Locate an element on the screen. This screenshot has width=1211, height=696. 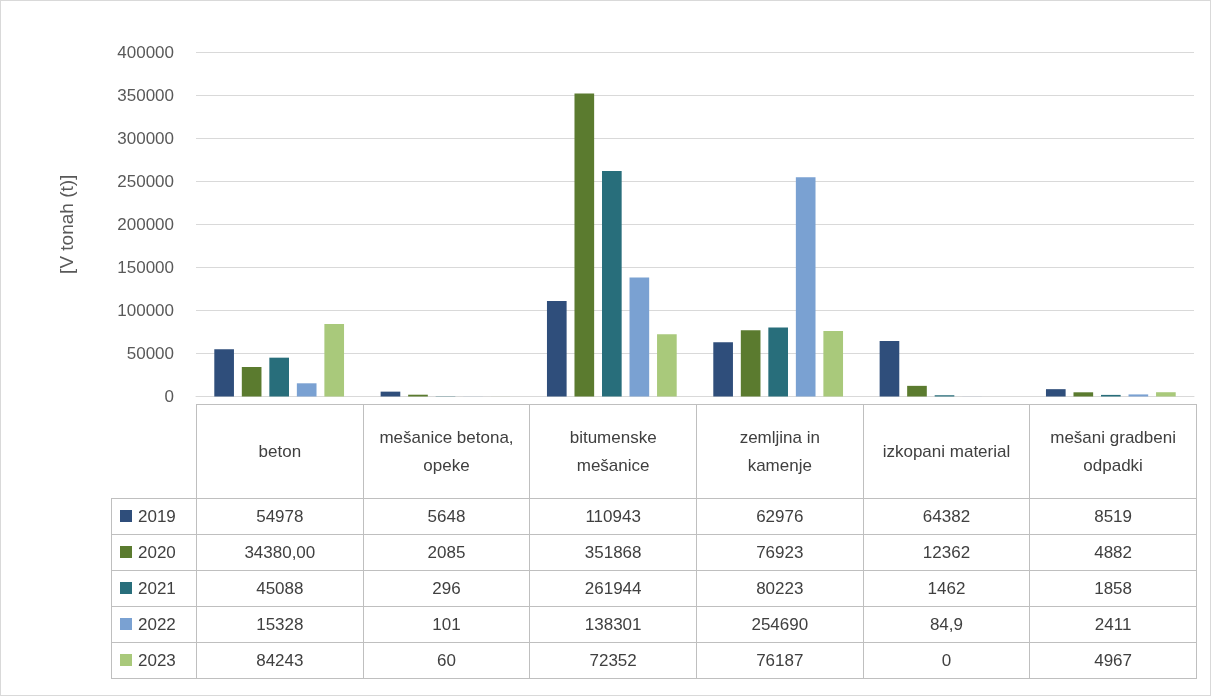
data-label: 76923 is located at coordinates (780, 552).